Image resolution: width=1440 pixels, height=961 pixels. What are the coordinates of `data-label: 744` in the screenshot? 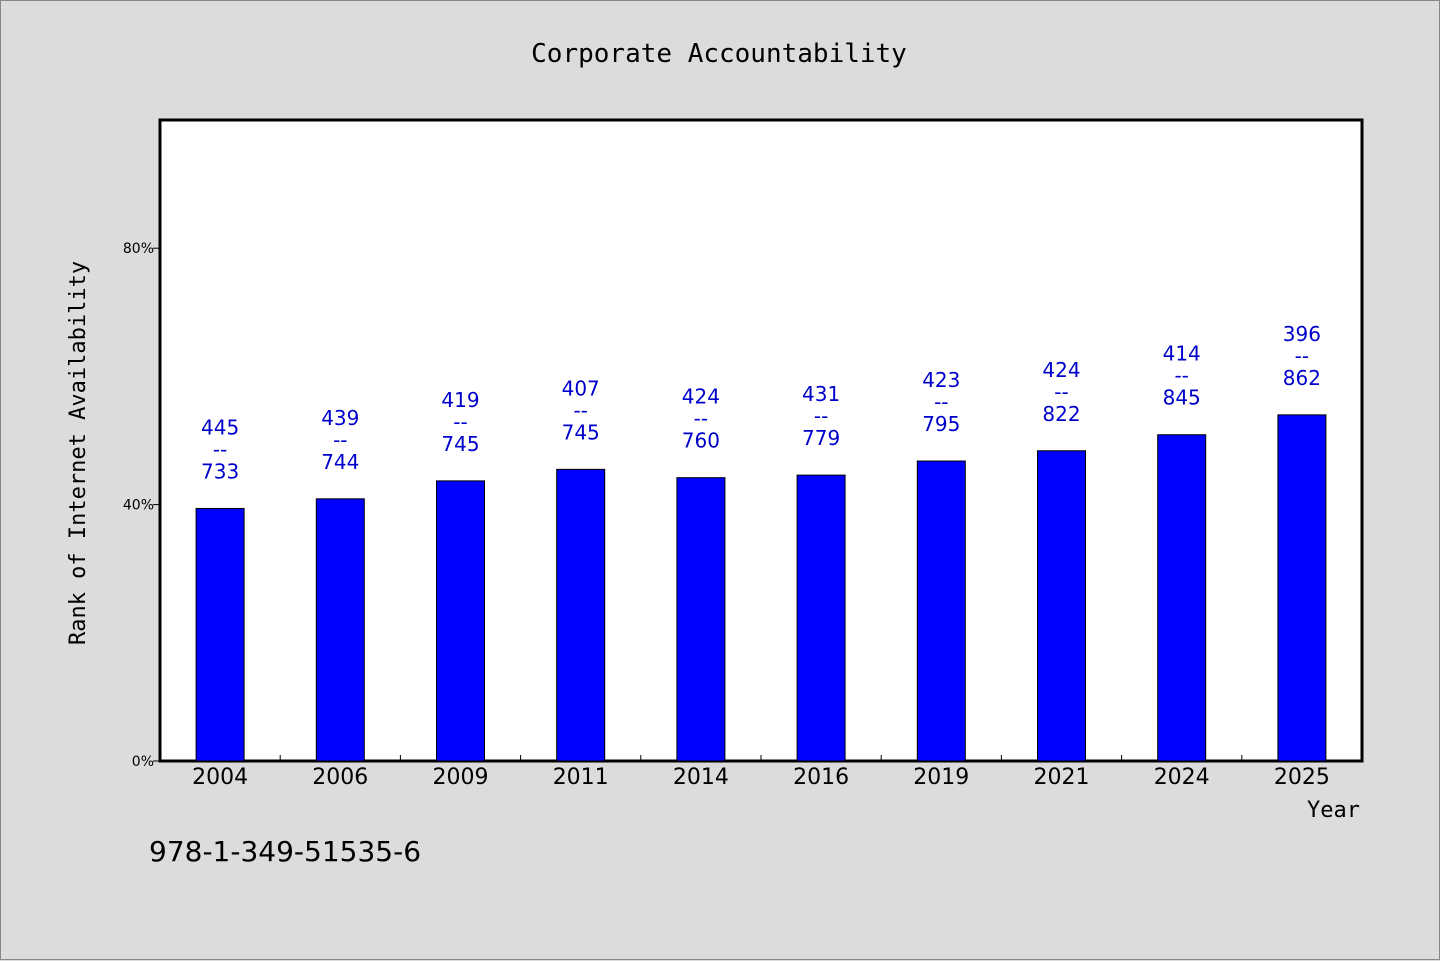 It's located at (340, 462).